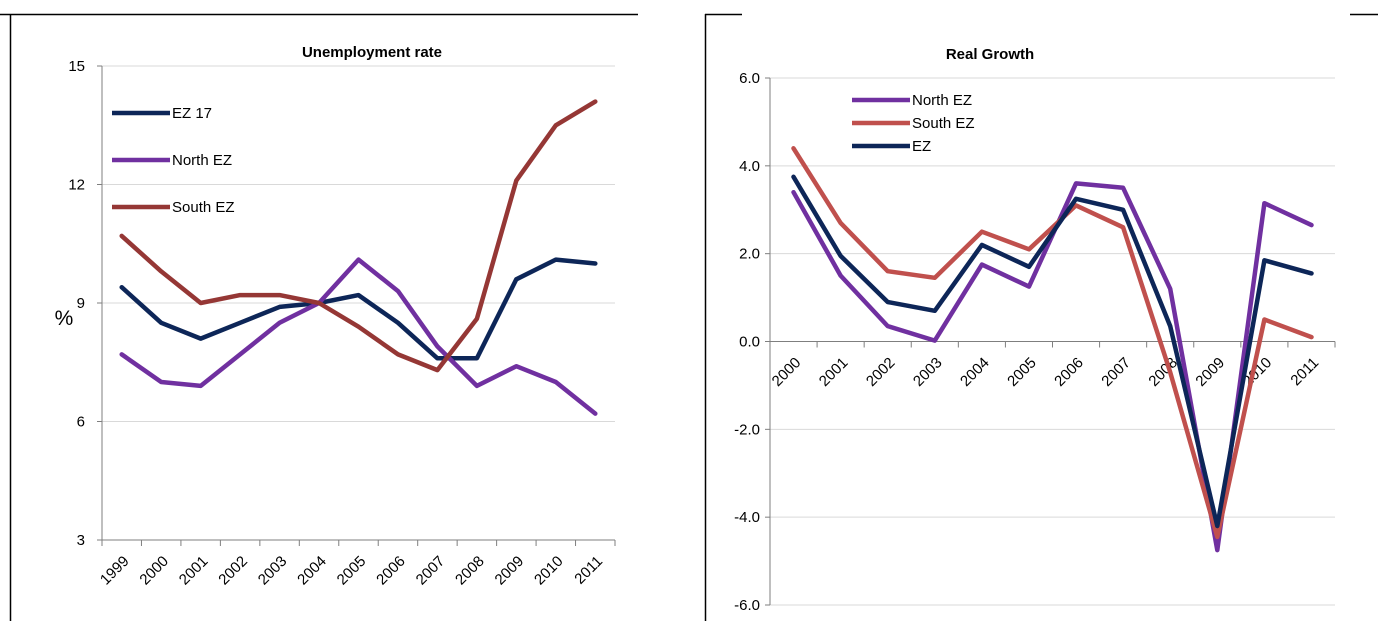 The width and height of the screenshot is (1378, 621). I want to click on legend-label: EZ, so click(921, 146).